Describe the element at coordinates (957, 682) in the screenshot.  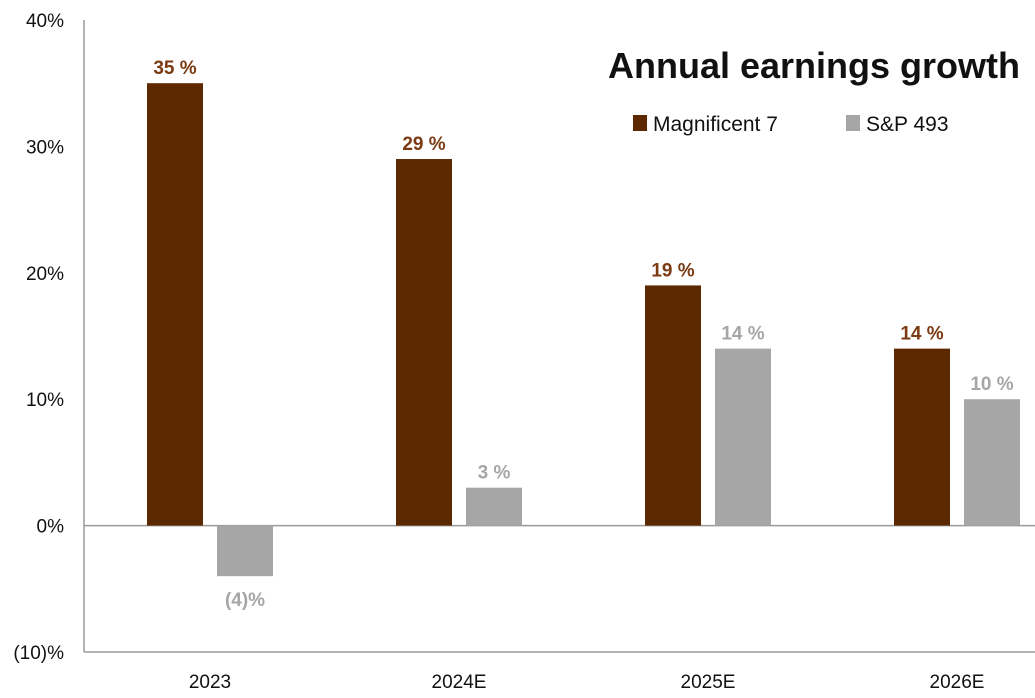
I see `x-tick-label: 2026E` at that location.